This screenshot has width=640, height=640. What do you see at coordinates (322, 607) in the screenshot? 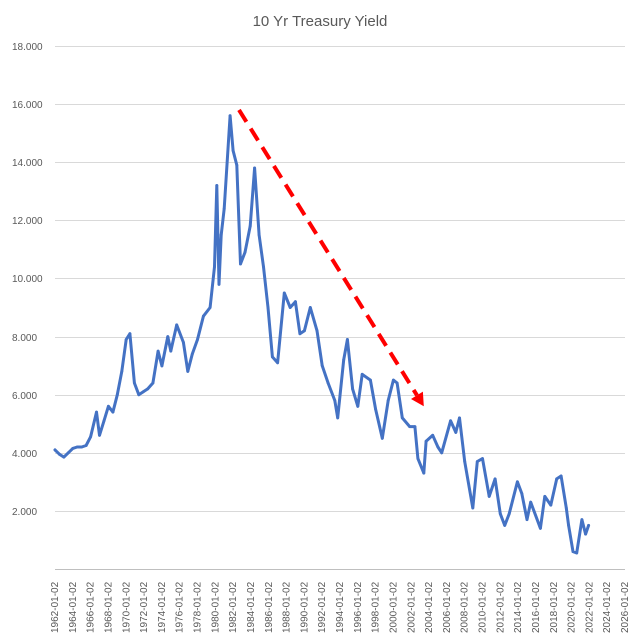
I see `x-tick-label: 1992-01-02` at bounding box center [322, 607].